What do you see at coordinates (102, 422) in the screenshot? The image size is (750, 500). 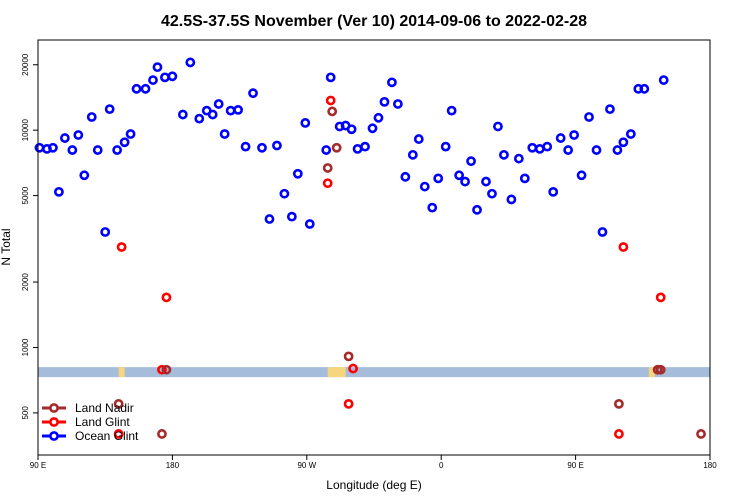 I see `legend-label-land-glint: Land Glint` at bounding box center [102, 422].